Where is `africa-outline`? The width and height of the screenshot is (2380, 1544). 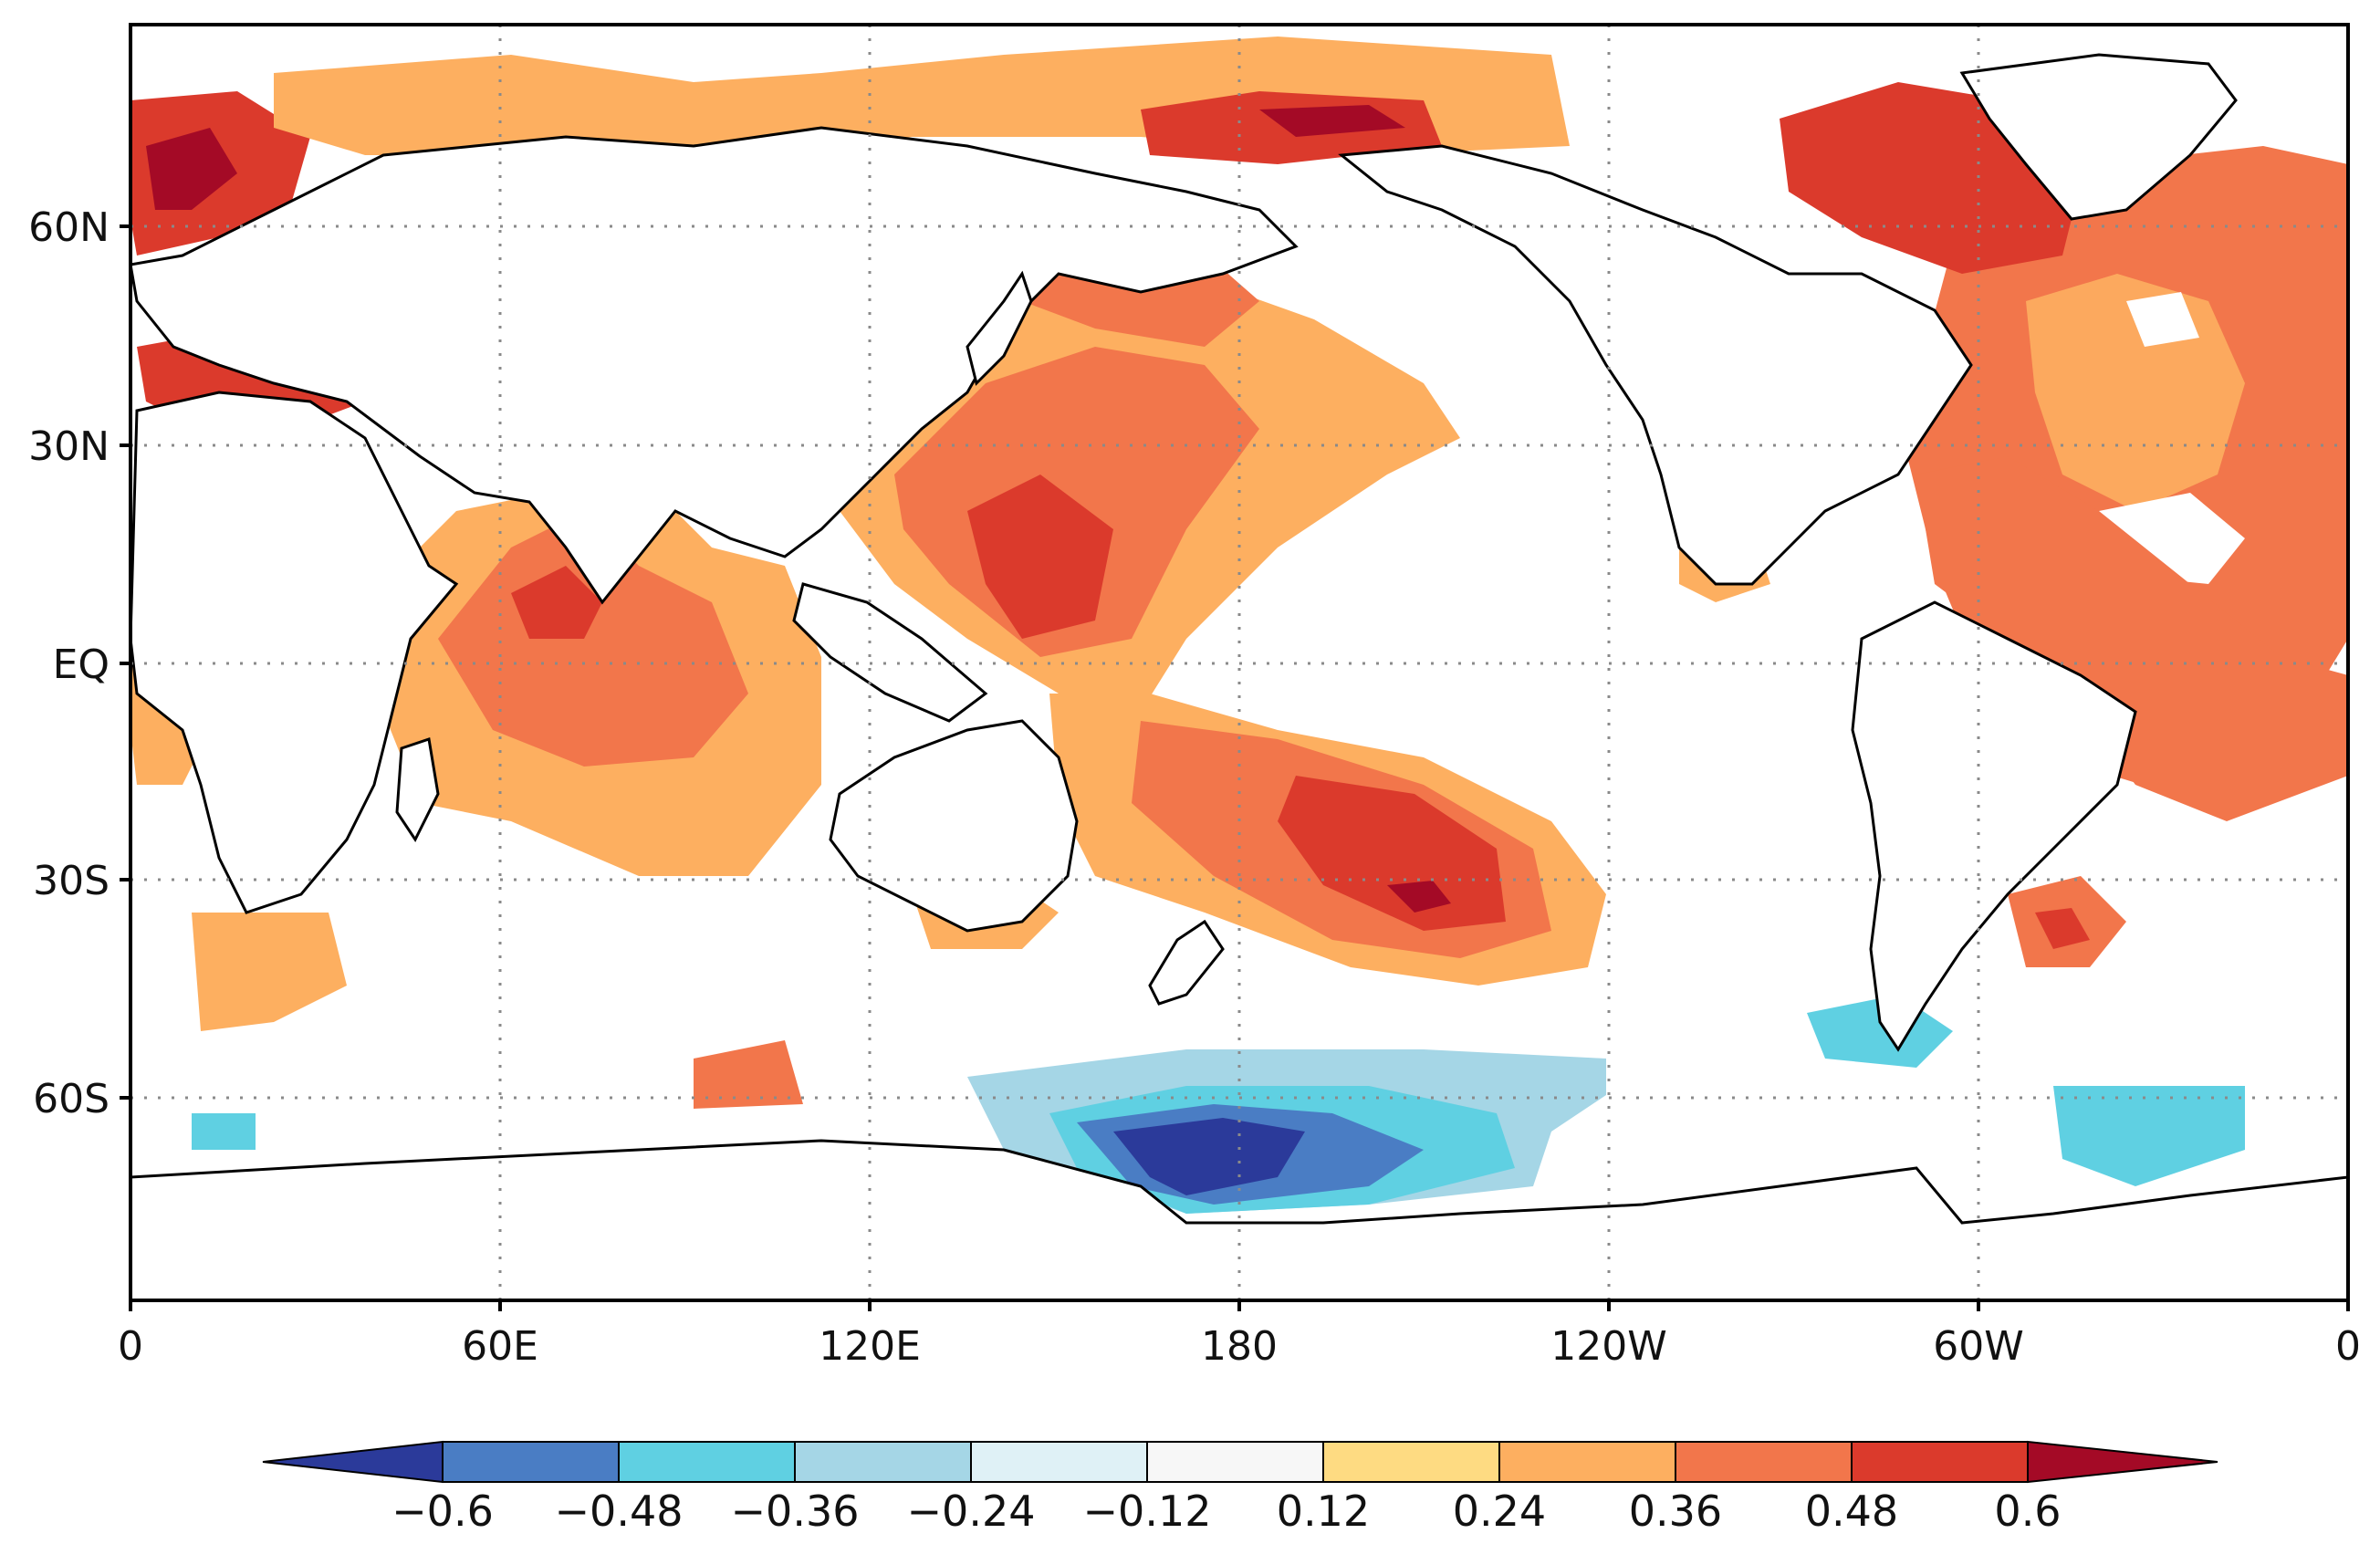
africa-outline is located at coordinates (294, 652).